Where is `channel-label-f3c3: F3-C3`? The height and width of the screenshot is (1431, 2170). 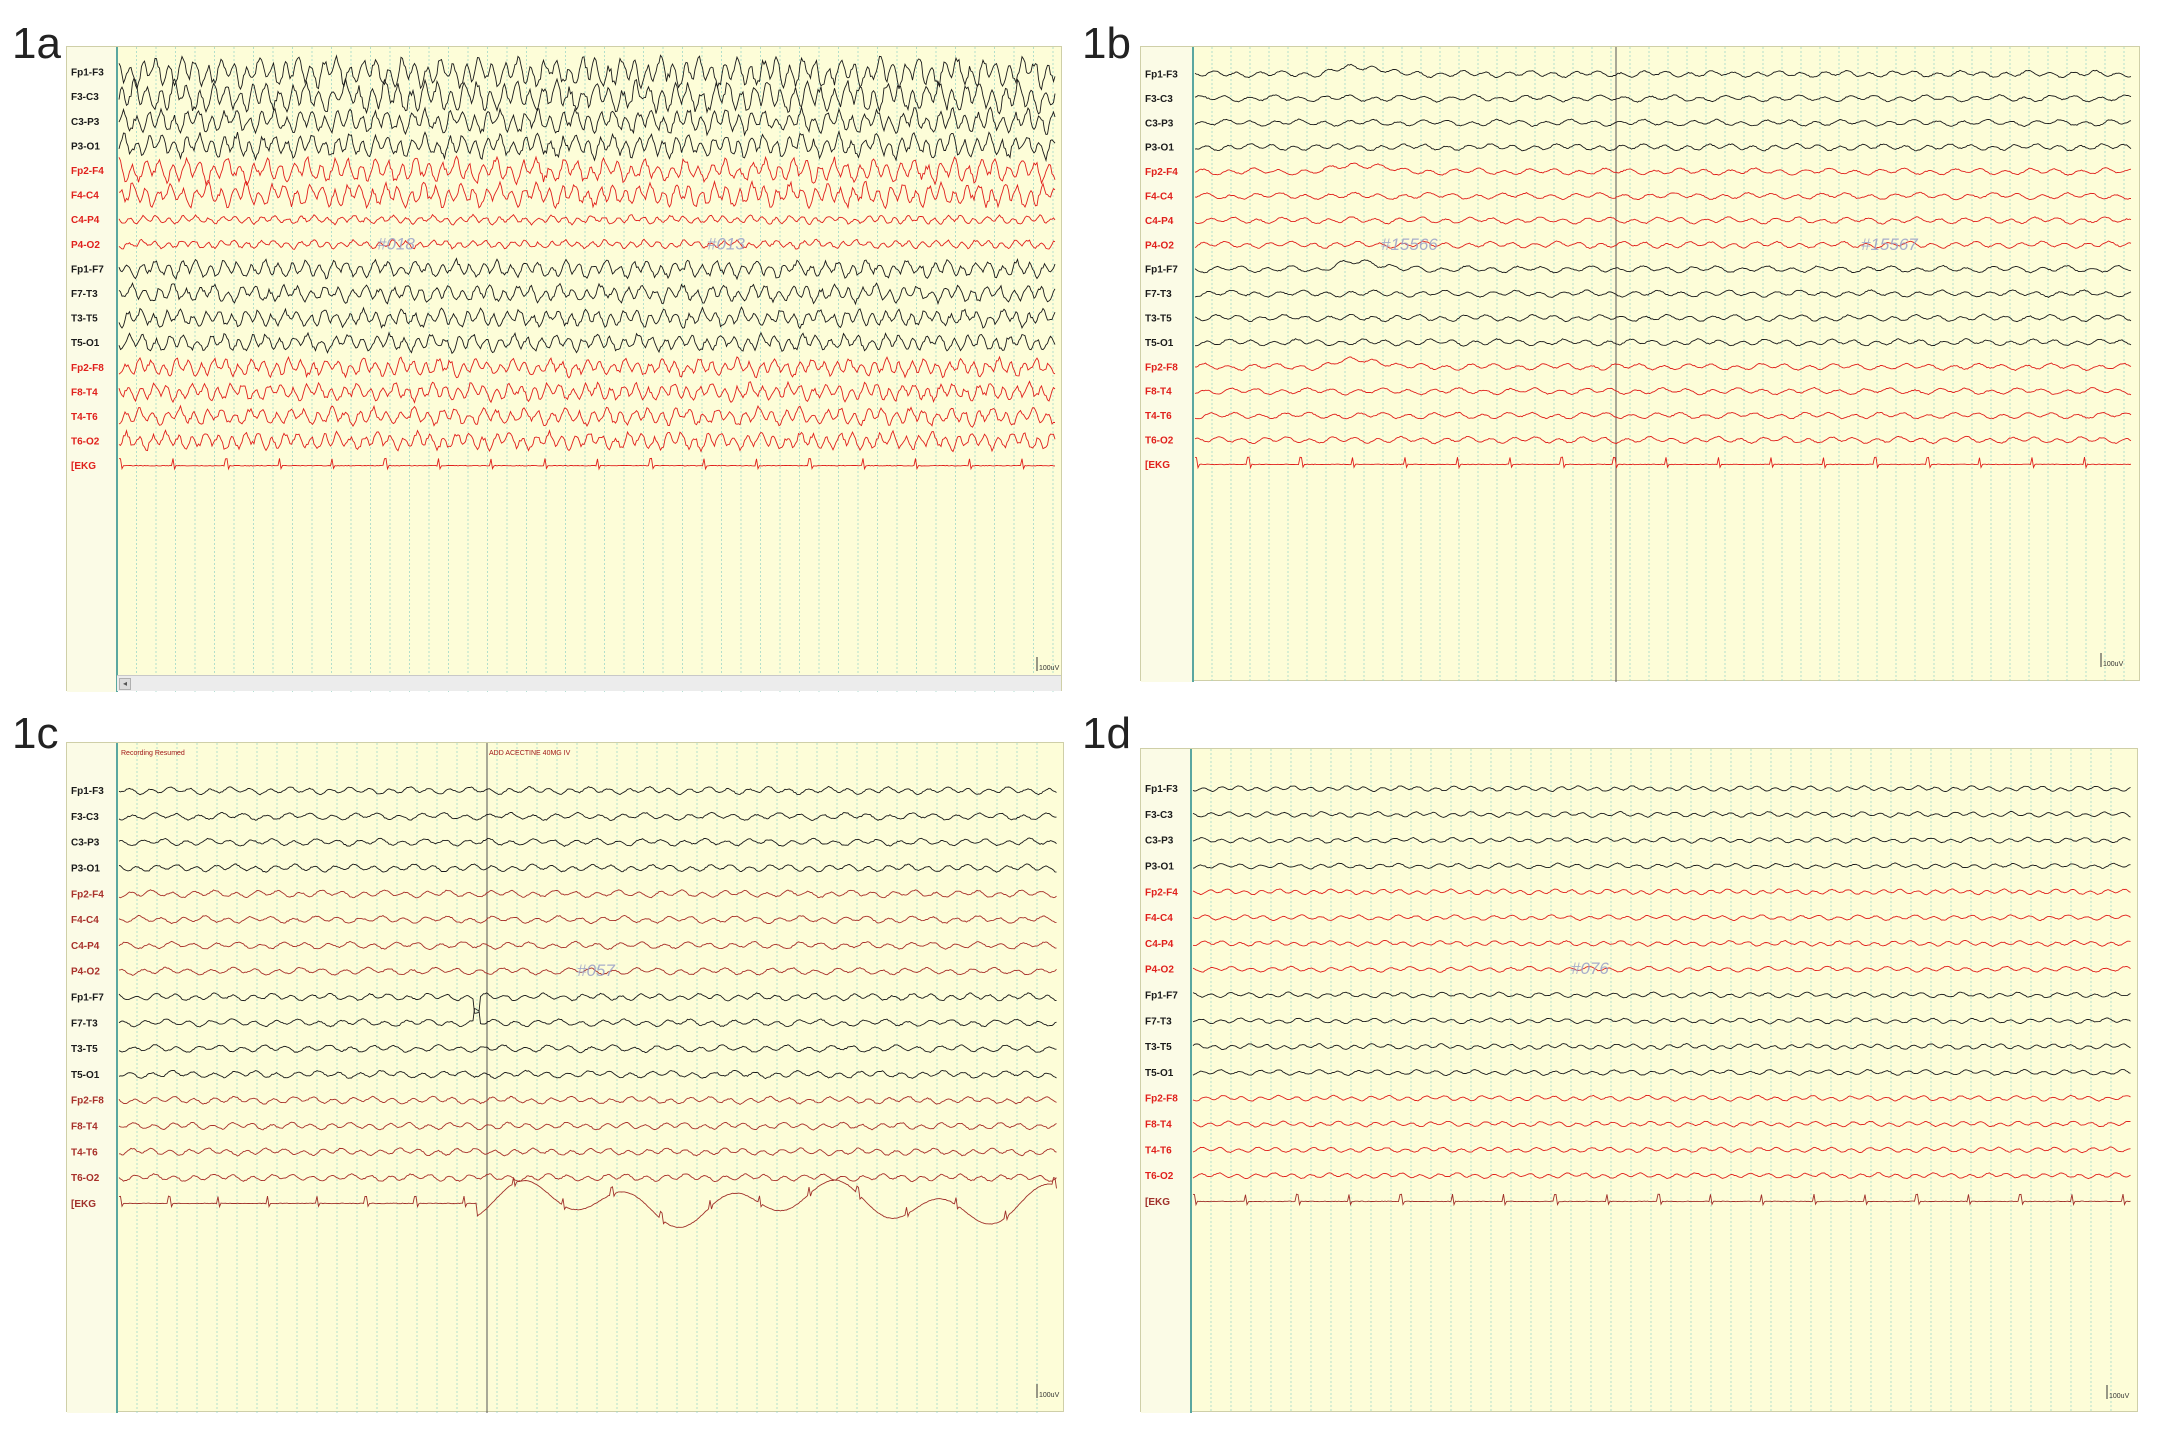
channel-label-f3c3: F3-C3 is located at coordinates (1159, 815).